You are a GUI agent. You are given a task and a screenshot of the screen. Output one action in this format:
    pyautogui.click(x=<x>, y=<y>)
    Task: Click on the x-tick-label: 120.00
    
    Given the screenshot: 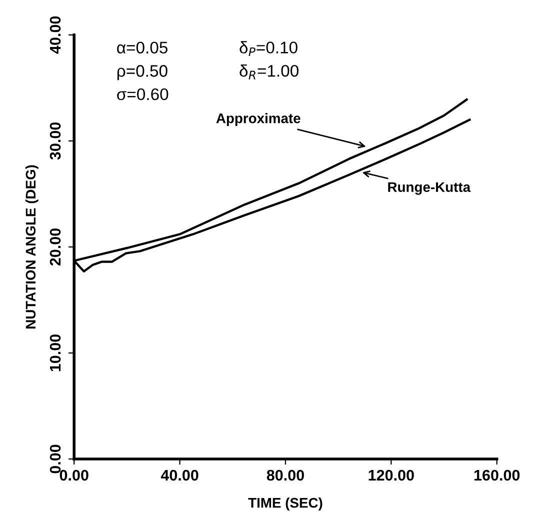 What is the action you would take?
    pyautogui.click(x=391, y=475)
    